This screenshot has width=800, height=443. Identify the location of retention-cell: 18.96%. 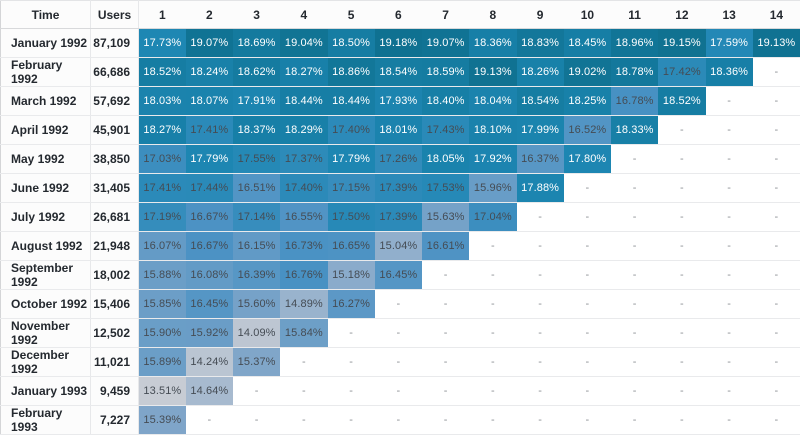
(635, 43).